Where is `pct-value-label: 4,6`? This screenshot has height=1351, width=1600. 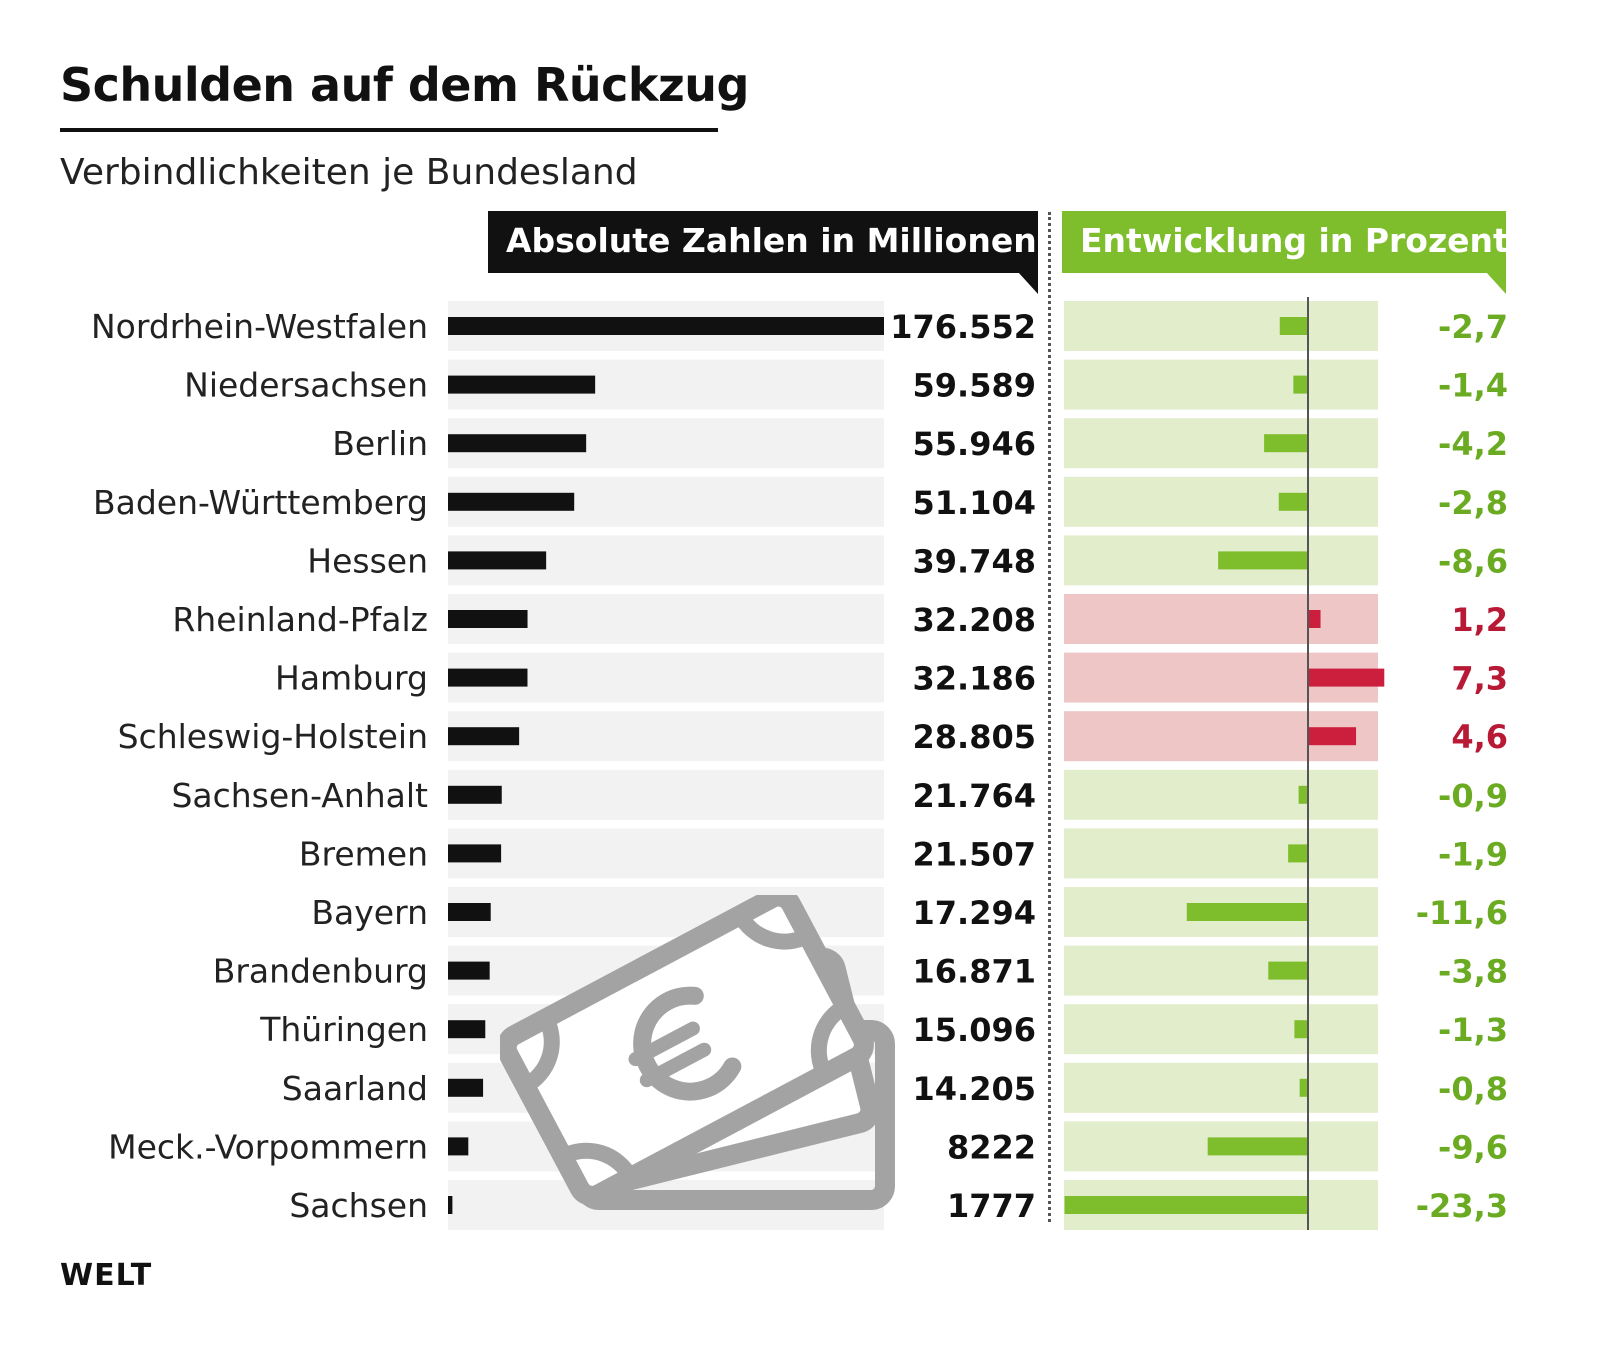
pct-value-label: 4,6 is located at coordinates (1479, 737).